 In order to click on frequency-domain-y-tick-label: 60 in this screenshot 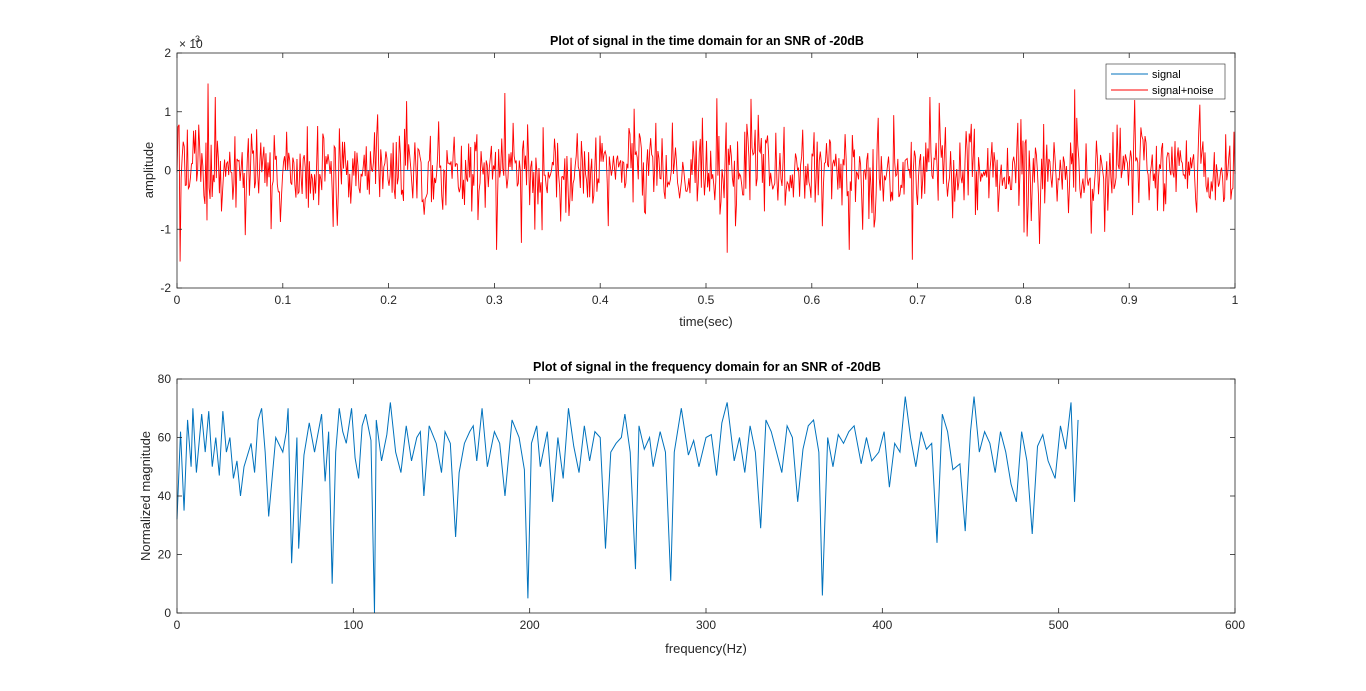, I will do `click(165, 438)`.